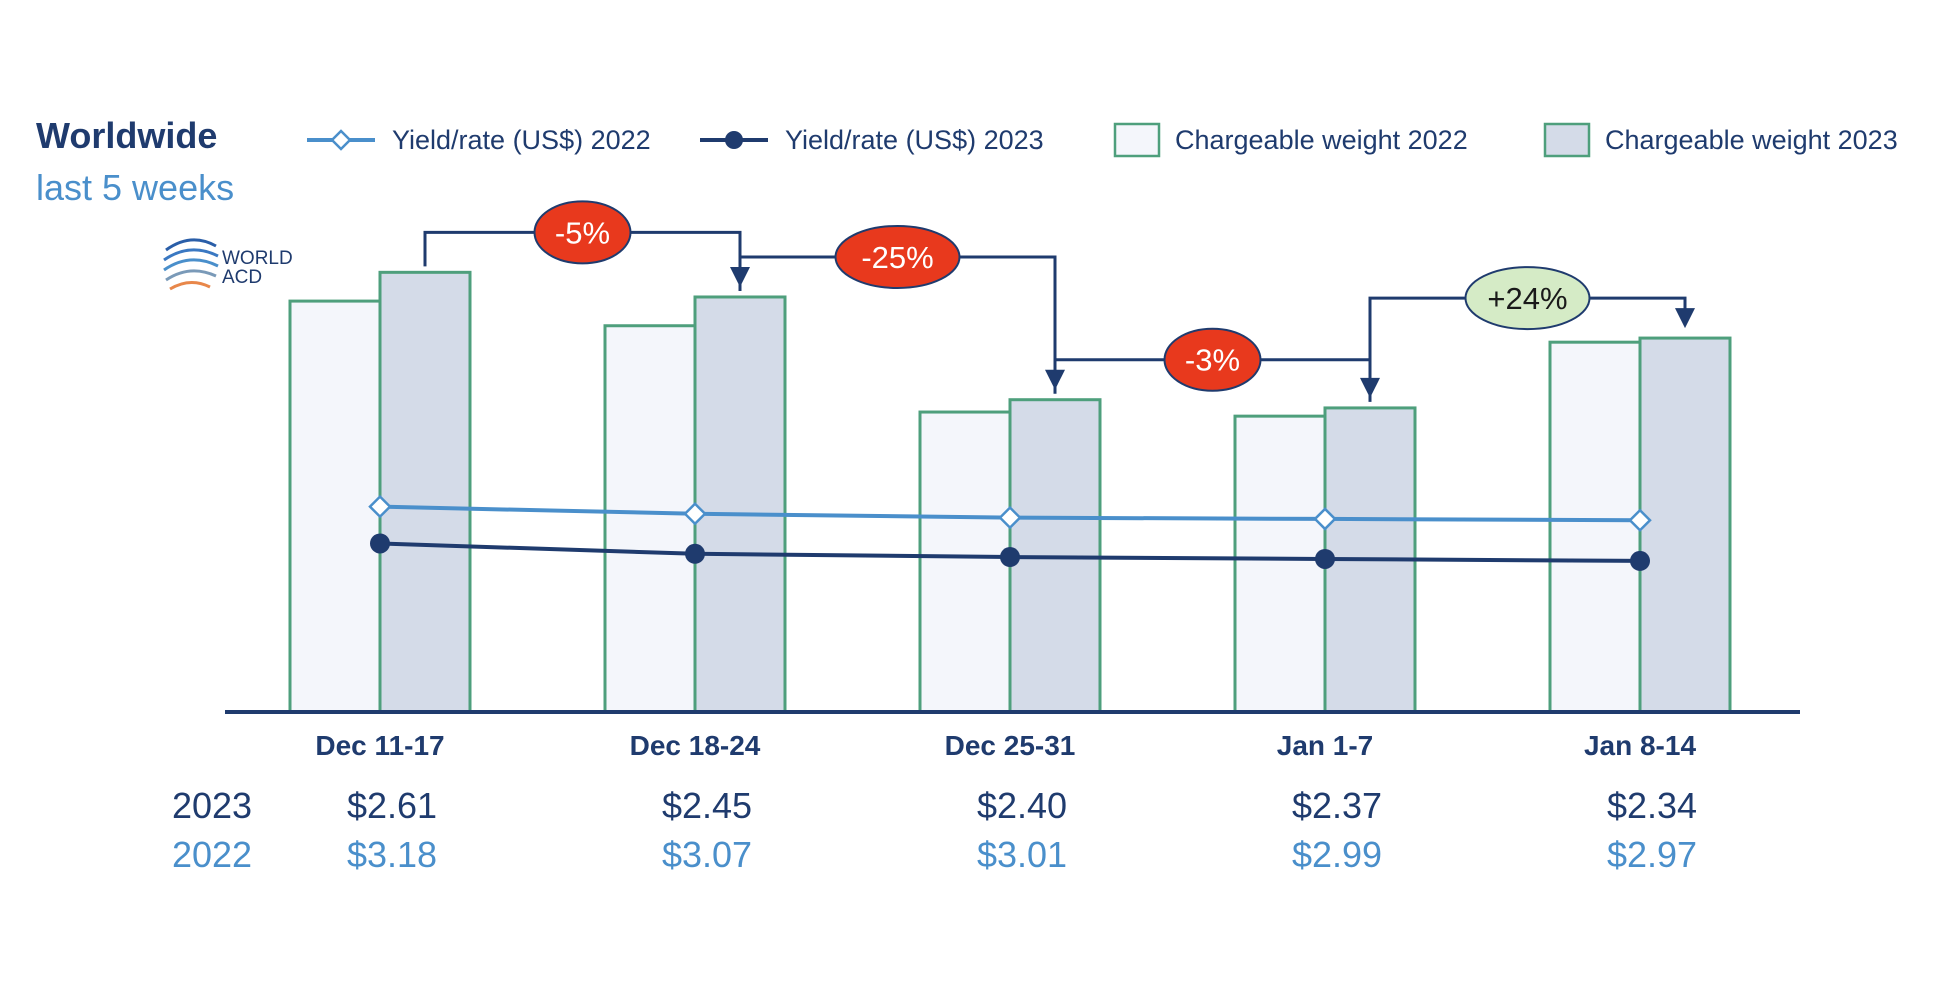  Describe the element at coordinates (1685, 318) in the screenshot. I see `arrowhead` at that location.